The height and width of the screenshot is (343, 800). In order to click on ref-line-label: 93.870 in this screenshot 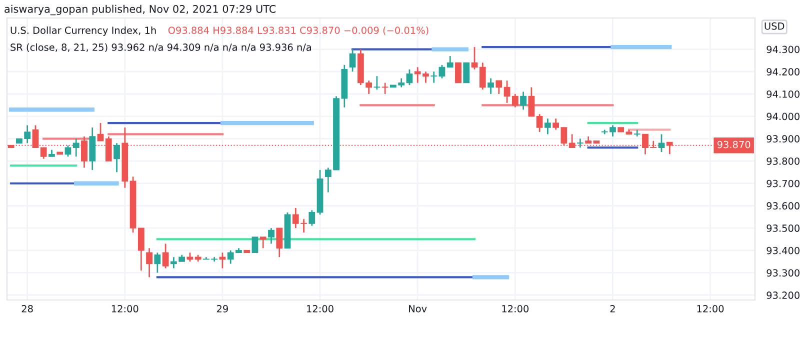, I will do `click(733, 144)`.